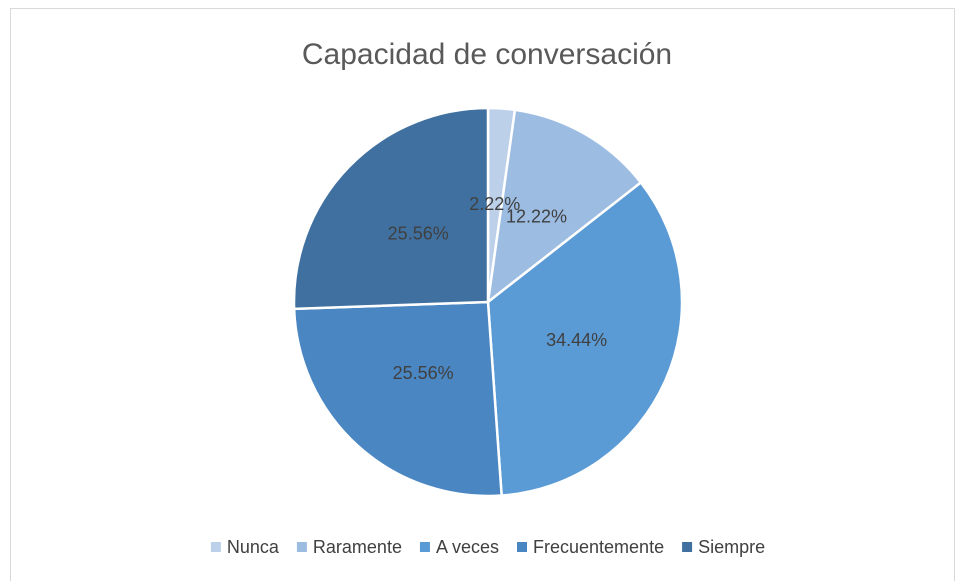 The width and height of the screenshot is (956, 581). What do you see at coordinates (487, 54) in the screenshot?
I see `chart-title: Capacidad de conversación` at bounding box center [487, 54].